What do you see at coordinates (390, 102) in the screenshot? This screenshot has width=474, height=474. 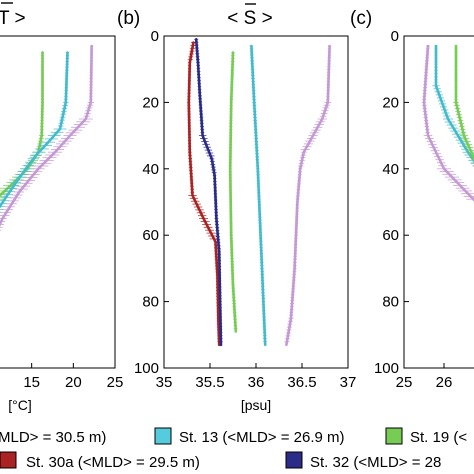 I see `panel-c-ytick-label: 20` at bounding box center [390, 102].